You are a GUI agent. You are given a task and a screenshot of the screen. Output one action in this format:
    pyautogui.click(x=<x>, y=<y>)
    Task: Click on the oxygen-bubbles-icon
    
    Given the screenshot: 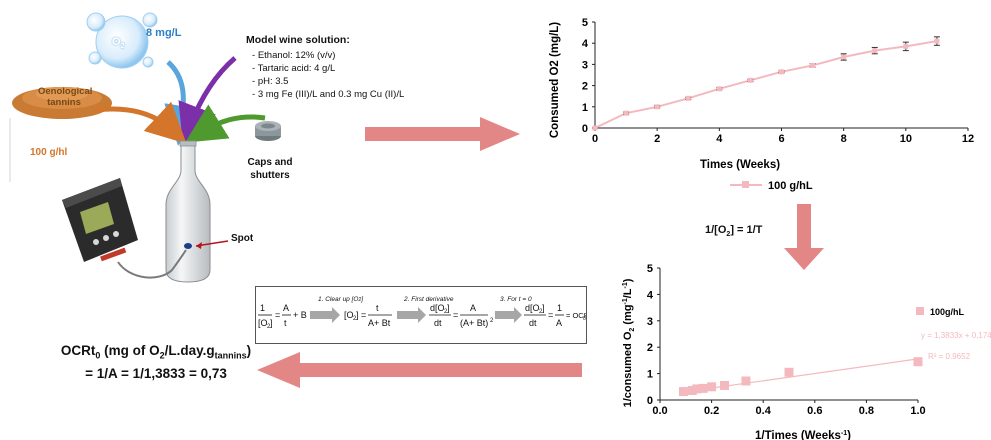 What is the action you would take?
    pyautogui.click(x=122, y=40)
    